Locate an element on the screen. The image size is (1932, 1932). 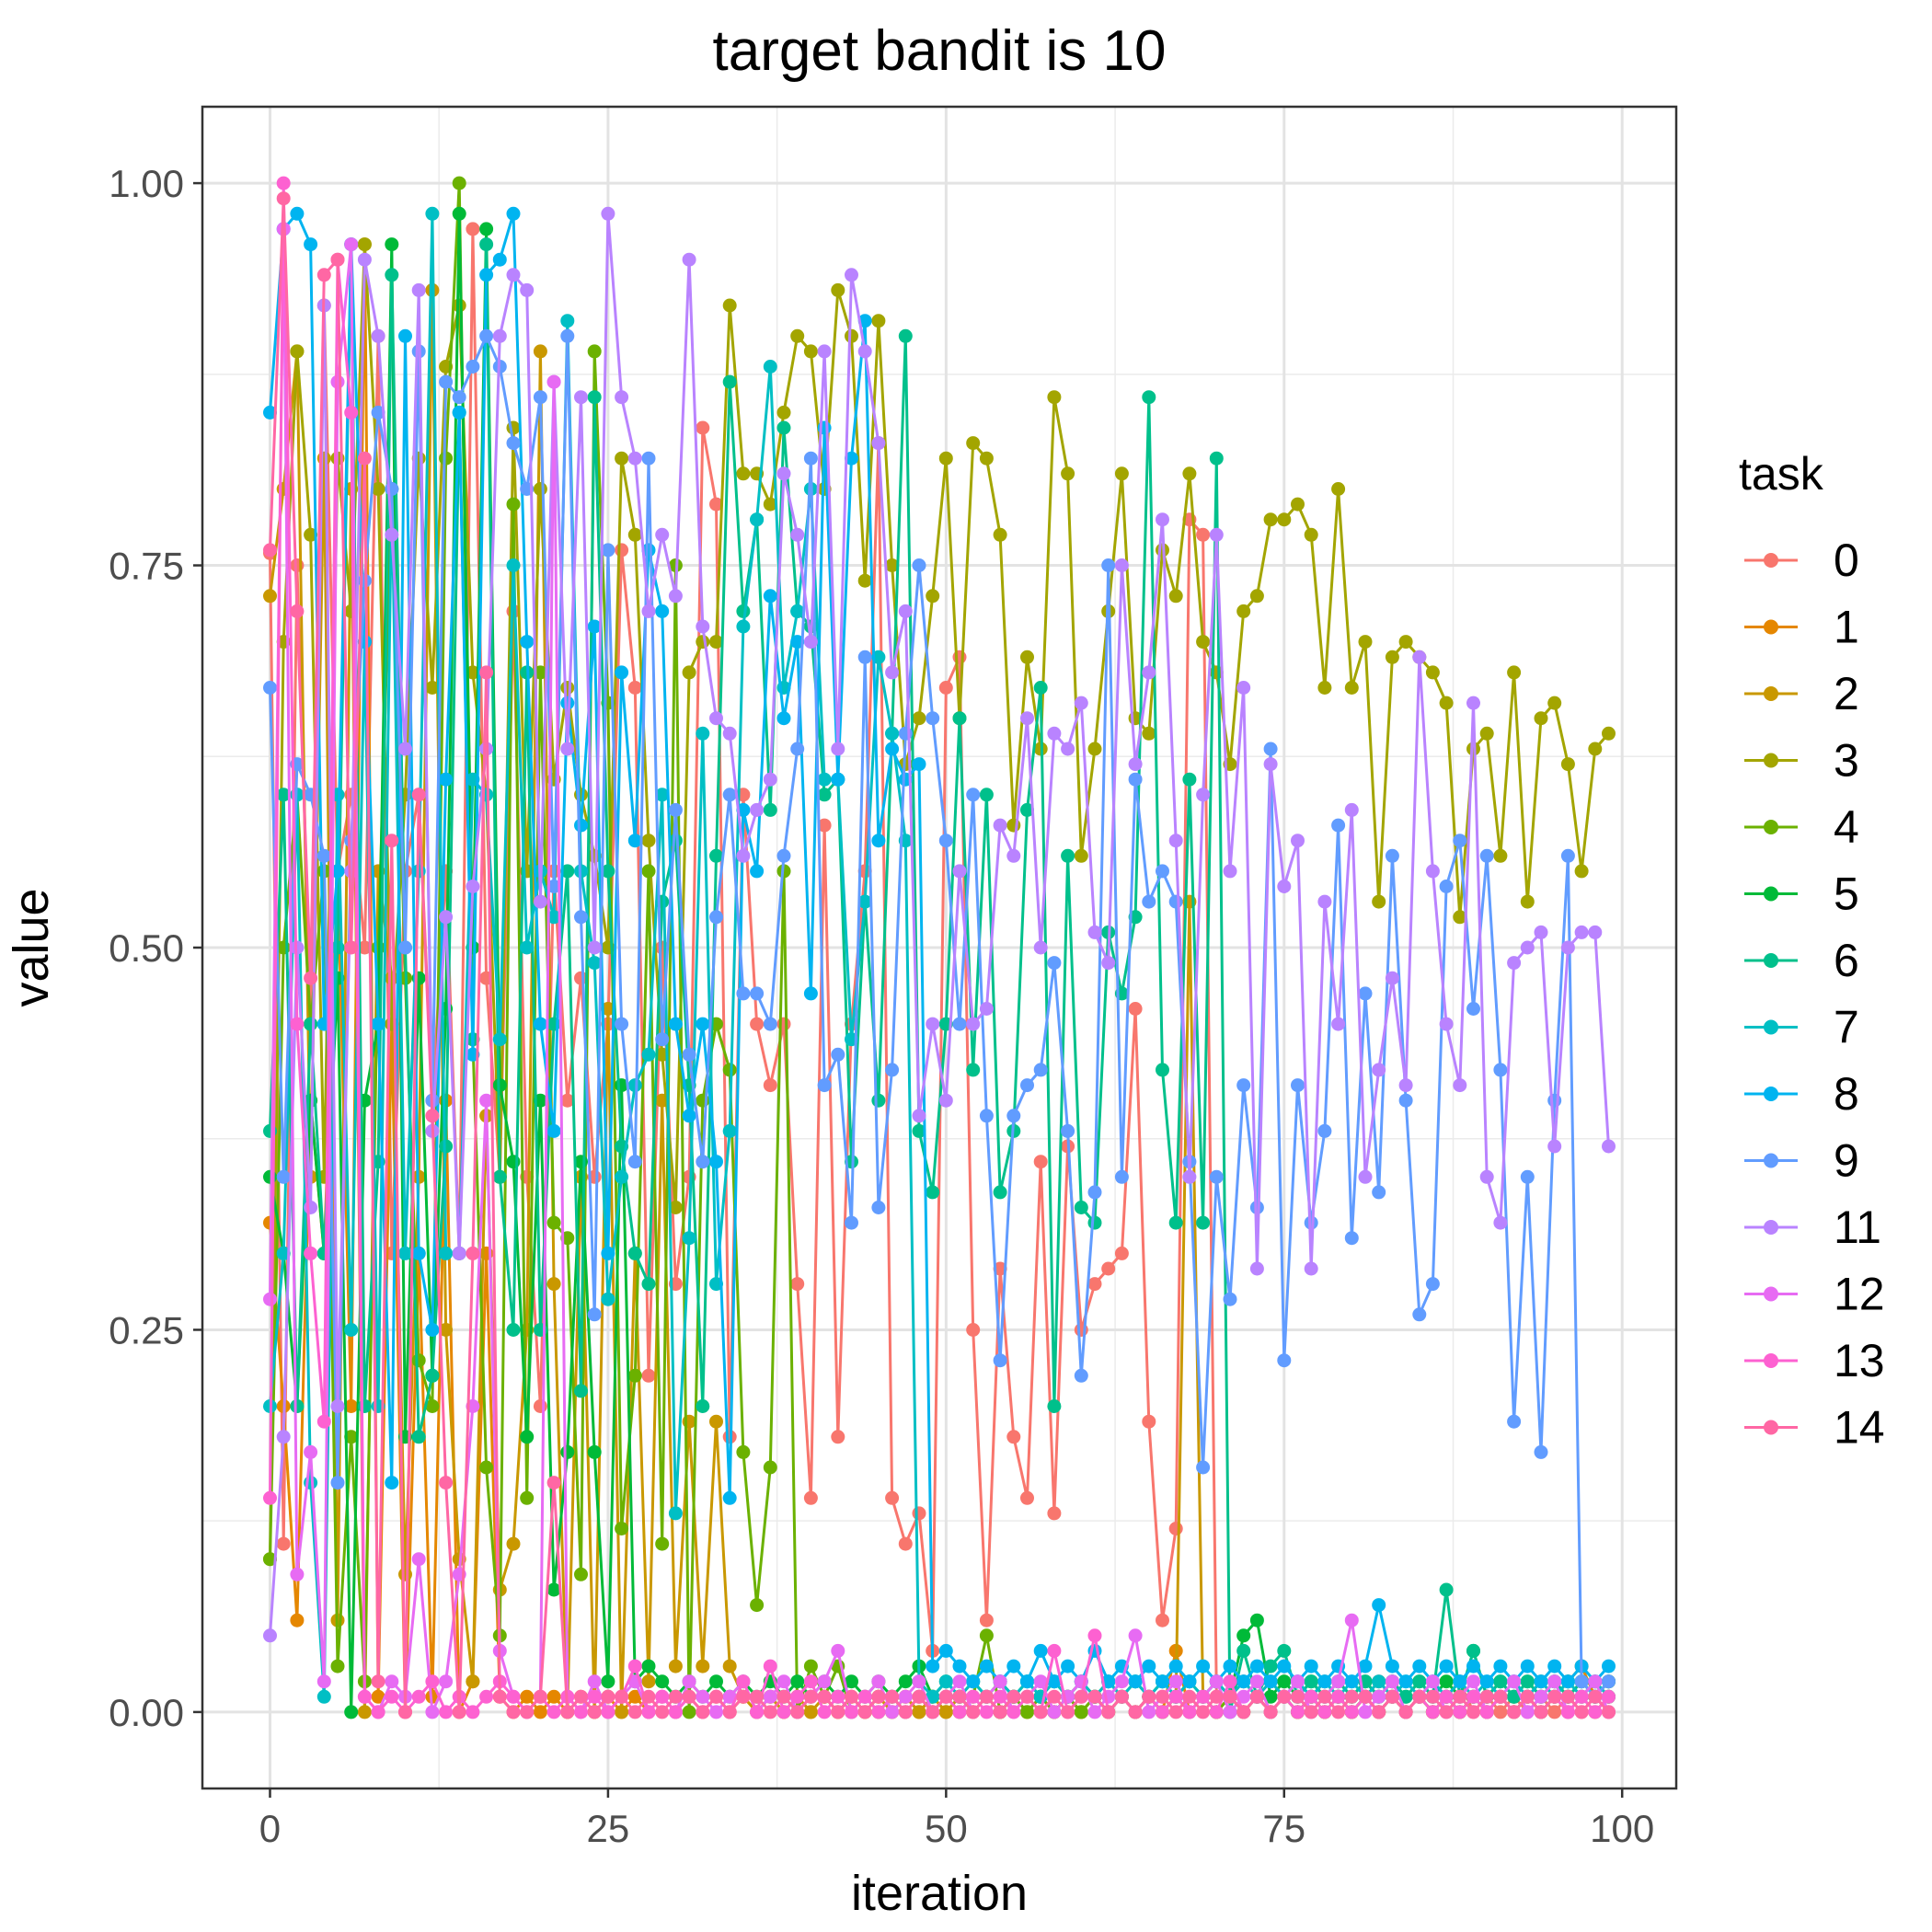
legend-label: 6 is located at coordinates (1846, 960).